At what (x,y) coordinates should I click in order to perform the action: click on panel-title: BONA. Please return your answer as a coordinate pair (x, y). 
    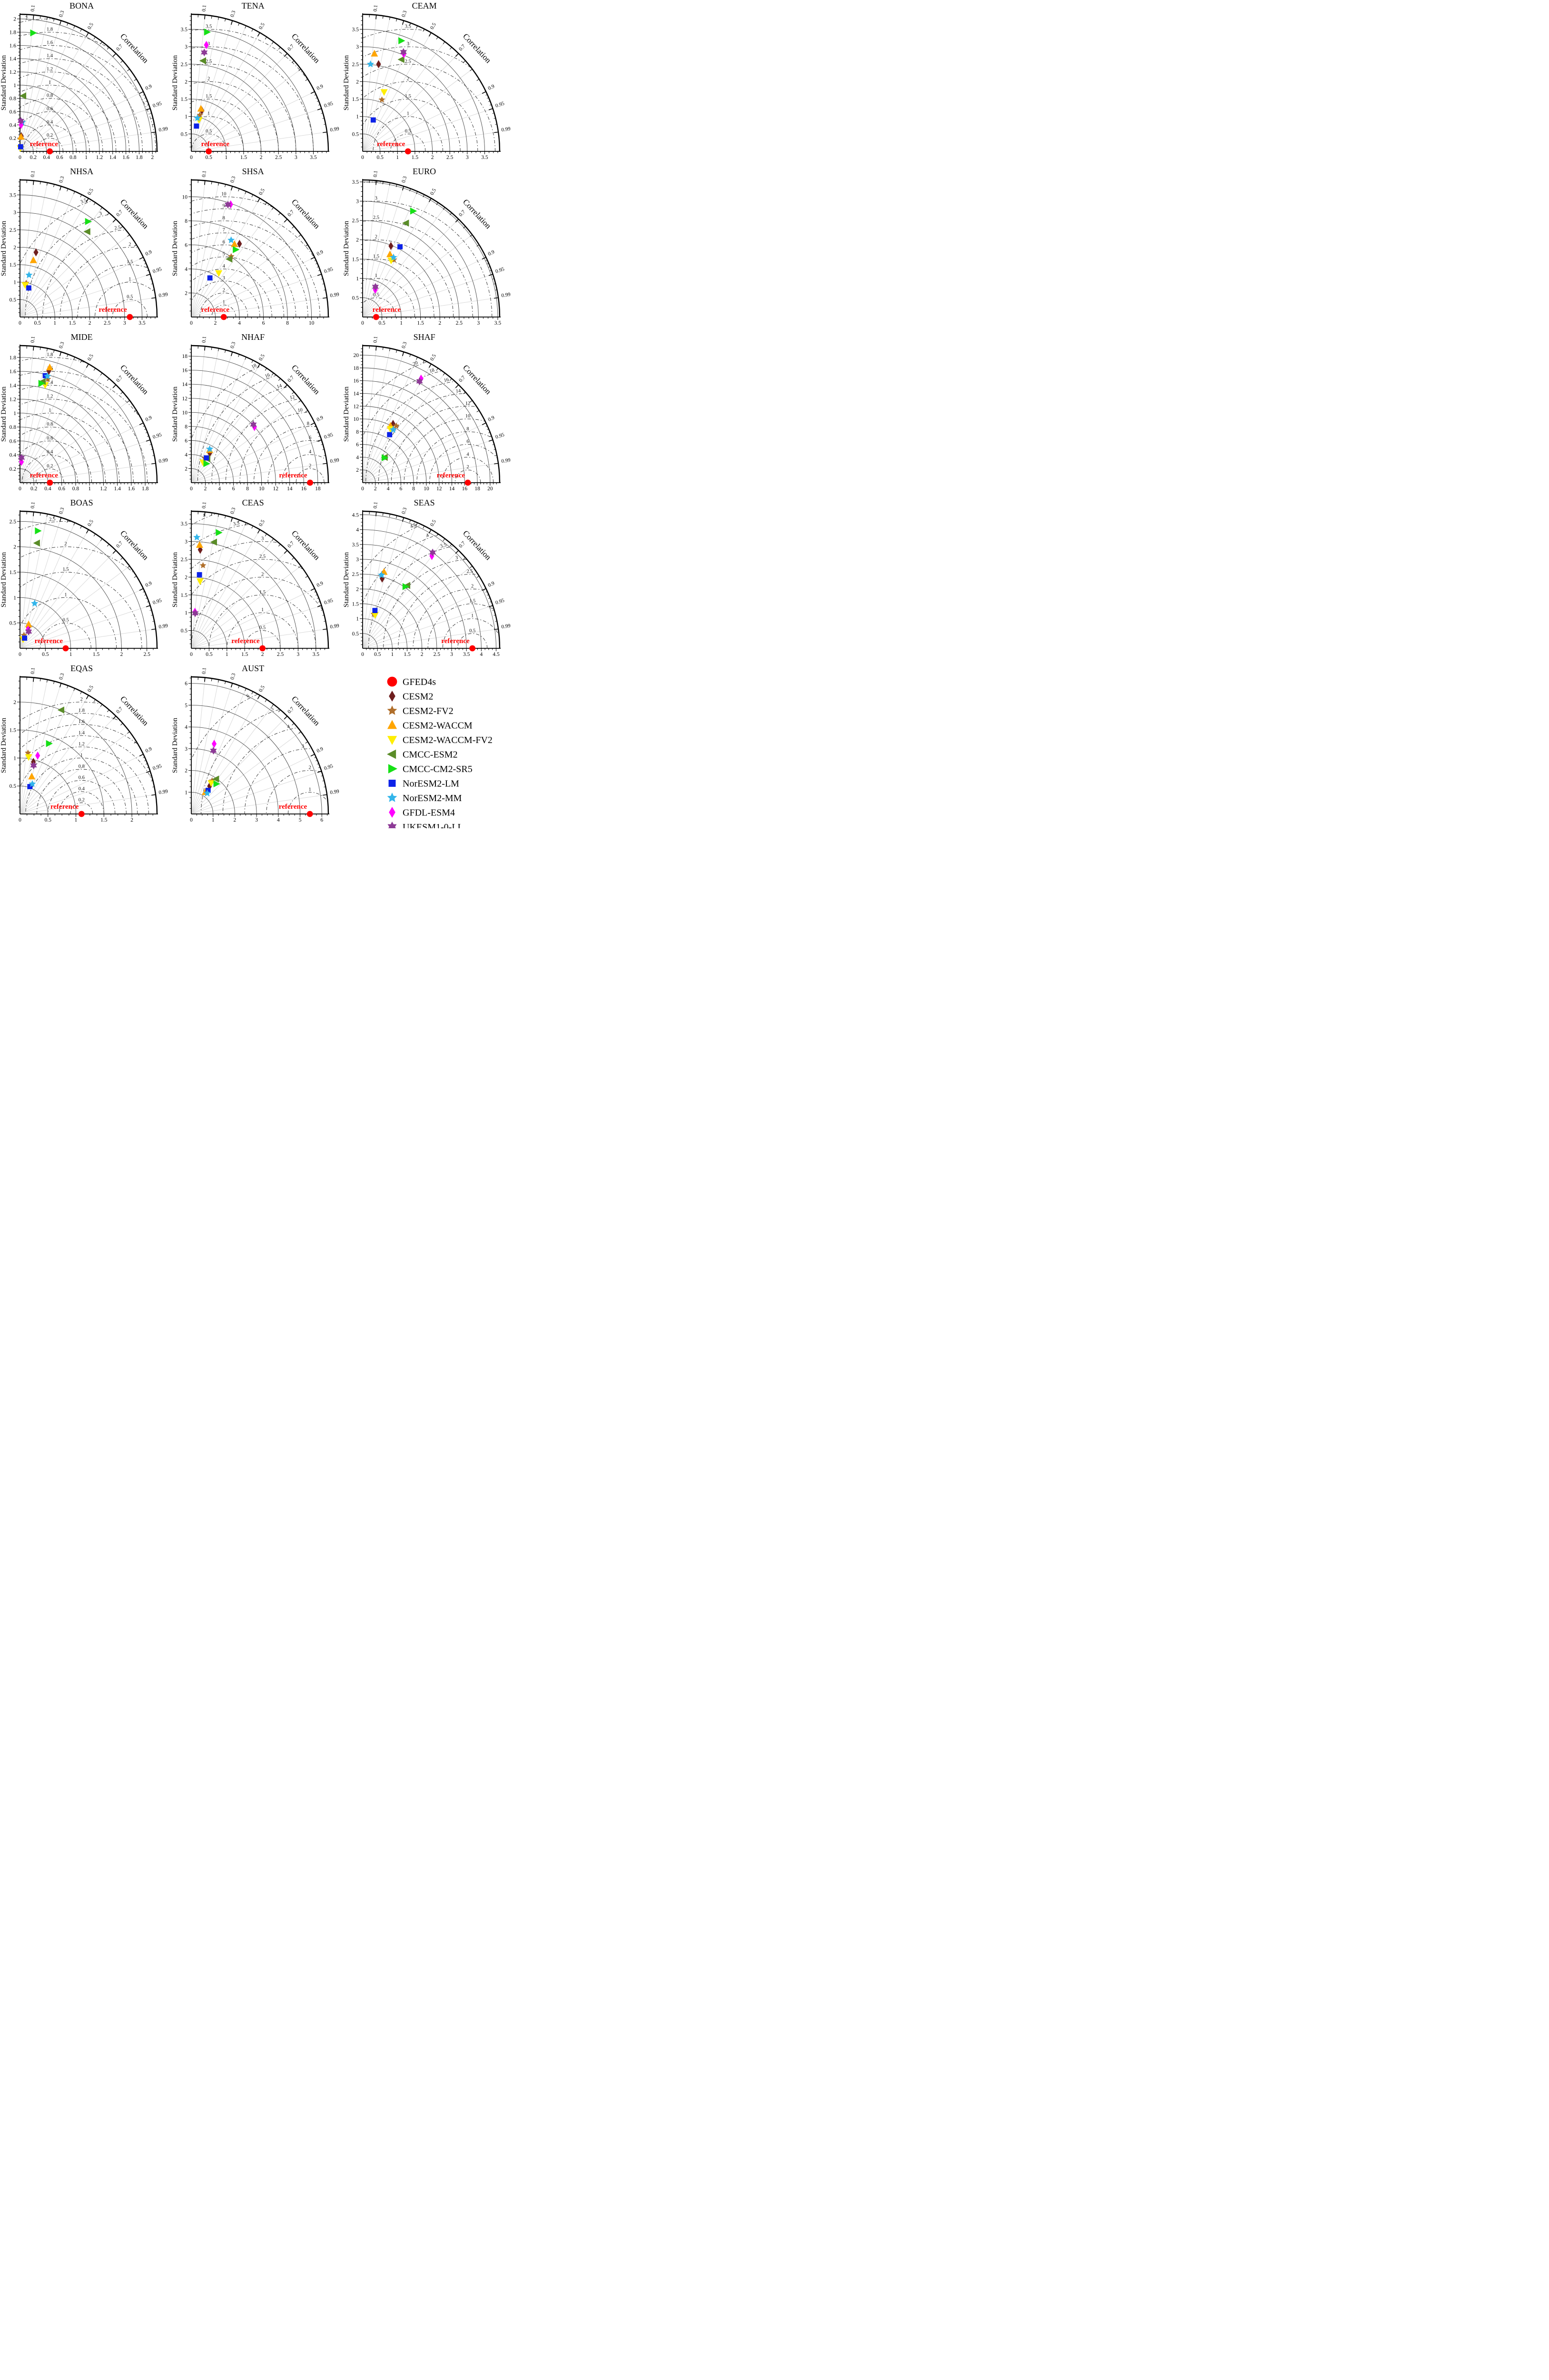
    Looking at the image, I should click on (81, 5).